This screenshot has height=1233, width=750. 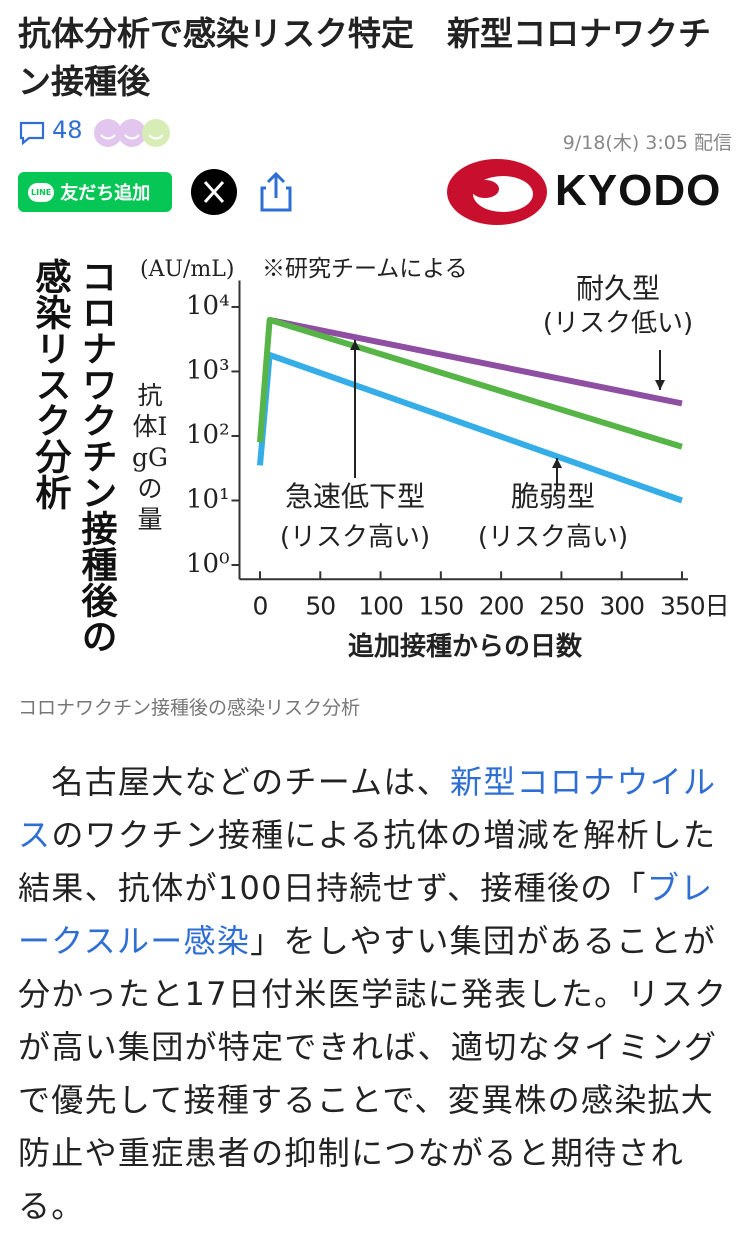 What do you see at coordinates (214, 192) in the screenshot?
I see `x-share-button` at bounding box center [214, 192].